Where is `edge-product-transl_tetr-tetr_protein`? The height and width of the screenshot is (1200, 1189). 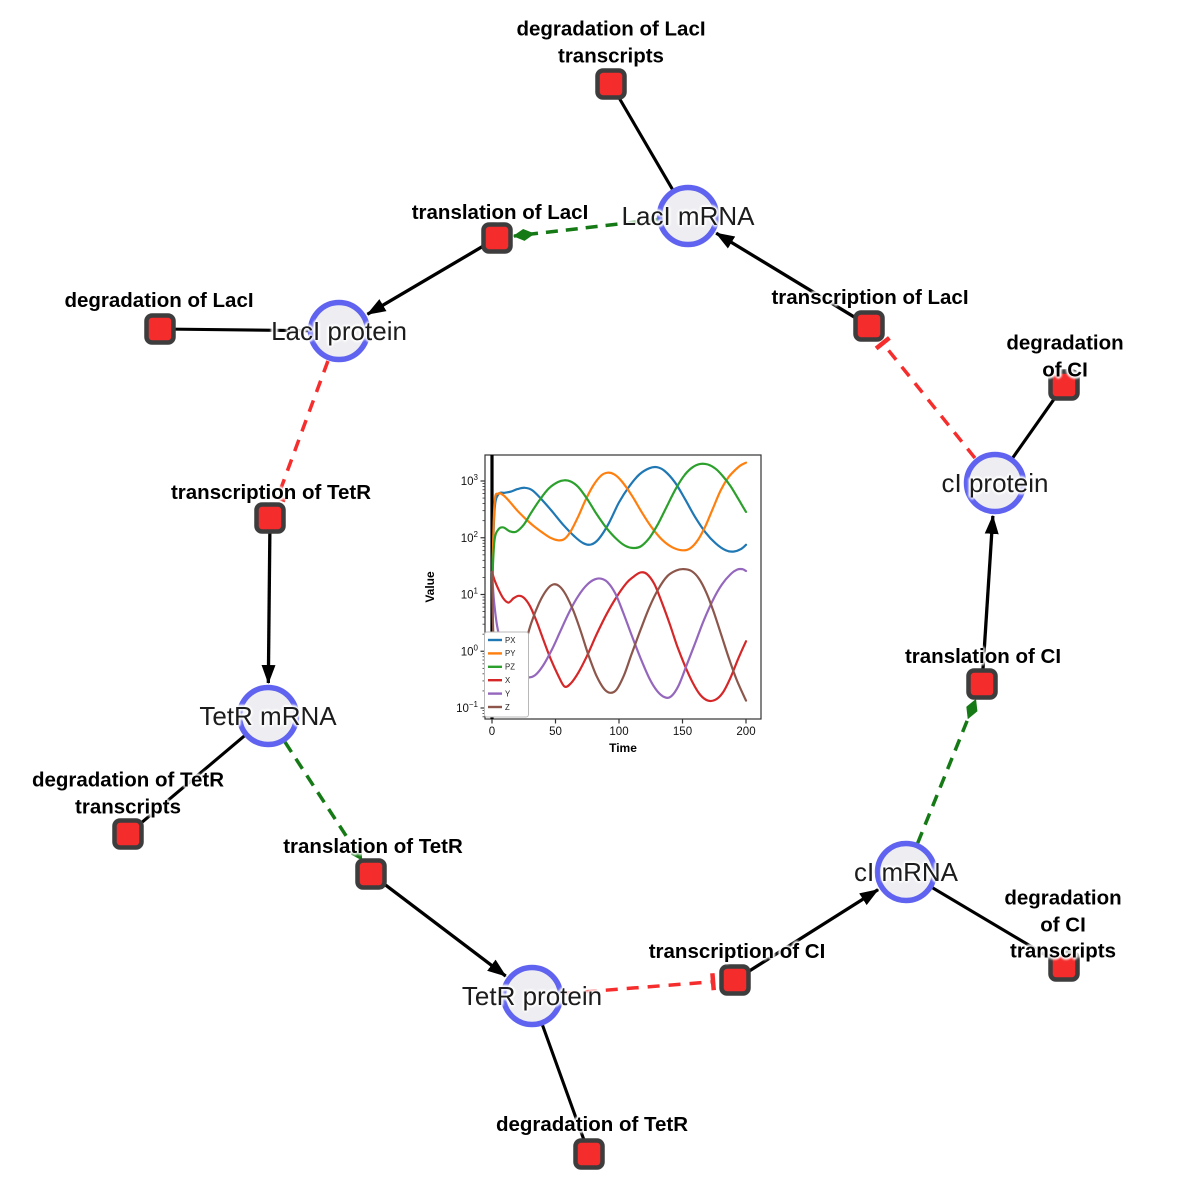
edge-product-transl_tetr-tetr_protein is located at coordinates (444, 929).